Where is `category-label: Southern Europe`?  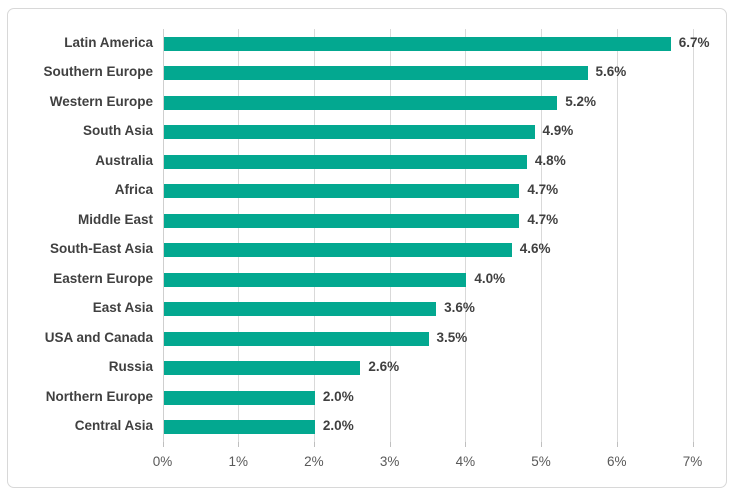 category-label: Southern Europe is located at coordinates (98, 72).